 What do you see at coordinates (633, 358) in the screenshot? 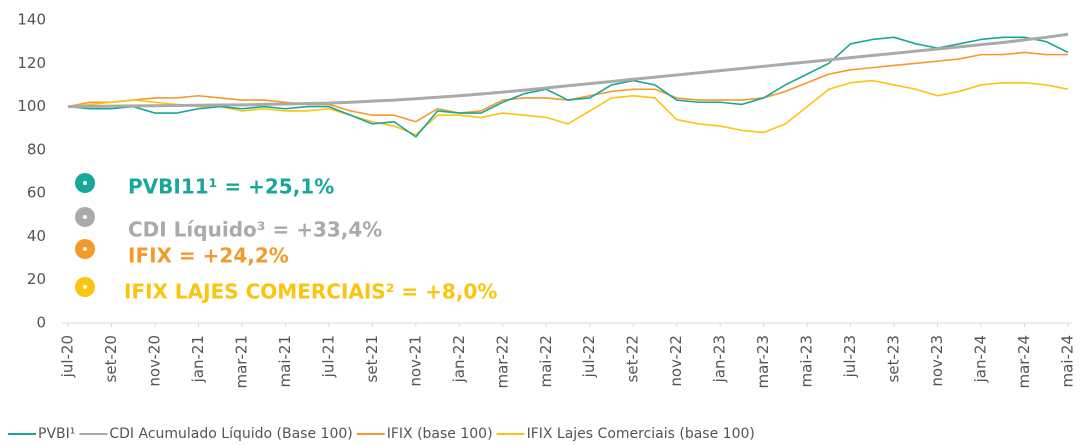
I see `x-tick-label: set-22` at bounding box center [633, 358].